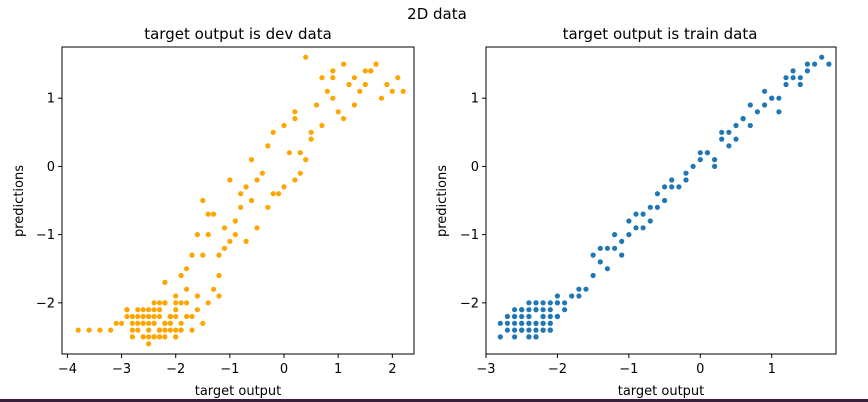  I want to click on panel-train-xtick-label: 0, so click(700, 369).